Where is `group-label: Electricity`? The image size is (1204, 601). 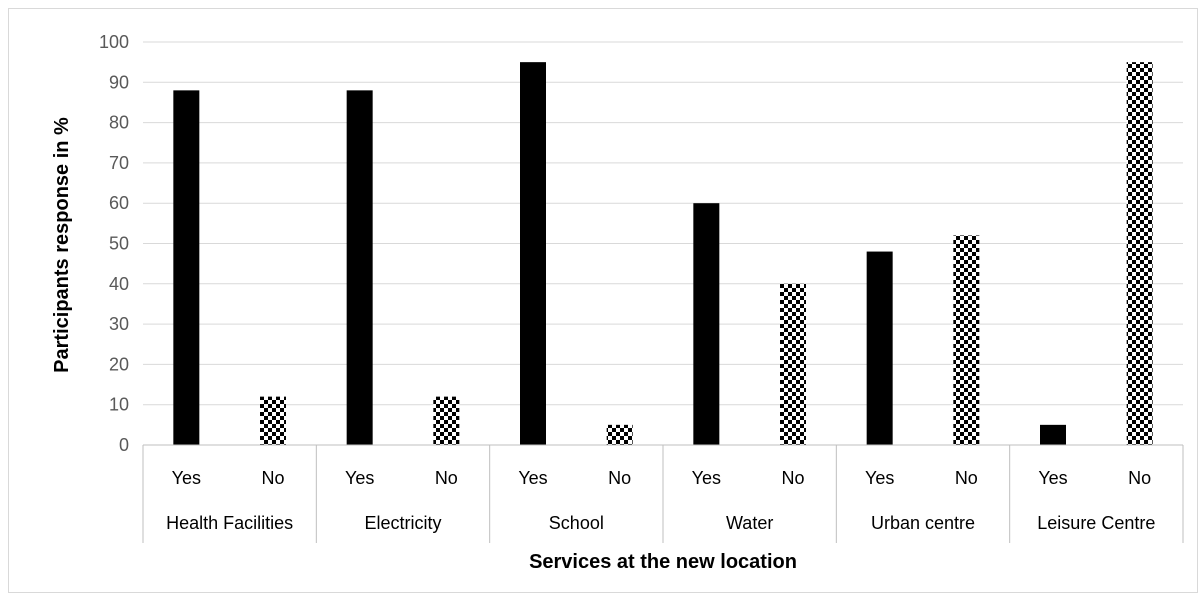
group-label: Electricity is located at coordinates (402, 523).